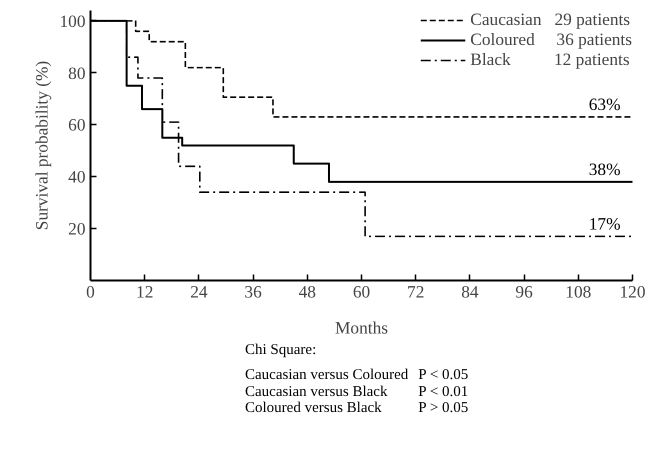 This screenshot has height=462, width=652. What do you see at coordinates (470, 292) in the screenshot?
I see `x-tick-label: 84` at bounding box center [470, 292].